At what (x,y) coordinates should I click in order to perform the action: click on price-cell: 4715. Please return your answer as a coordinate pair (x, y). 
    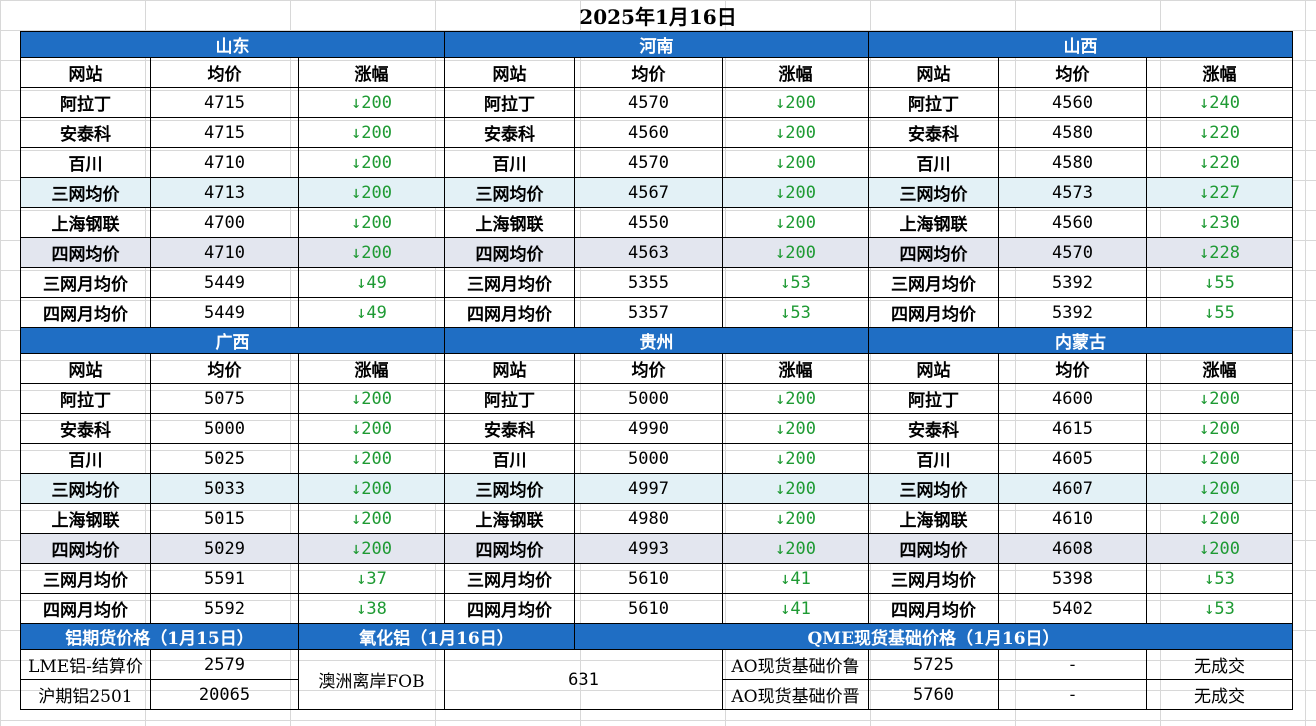
    Looking at the image, I should click on (224, 132).